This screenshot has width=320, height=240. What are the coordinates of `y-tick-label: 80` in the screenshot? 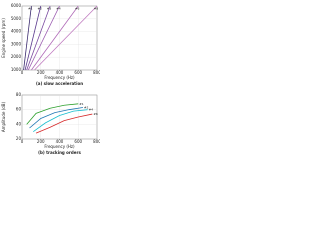 It's located at (19, 94).